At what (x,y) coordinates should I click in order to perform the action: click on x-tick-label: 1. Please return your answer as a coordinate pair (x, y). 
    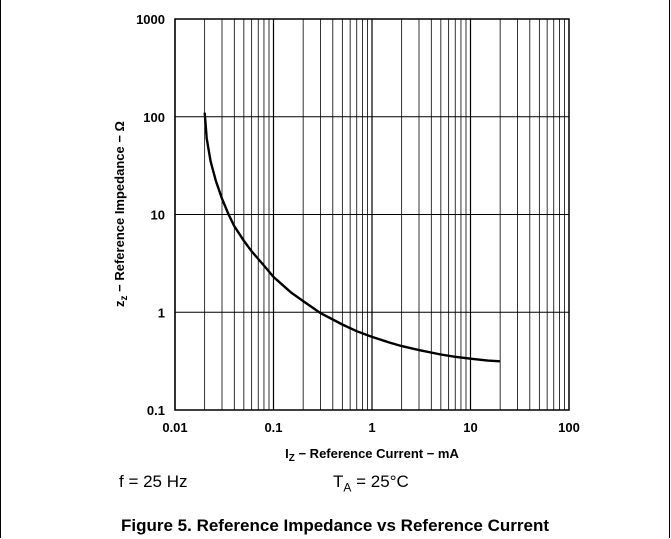
    Looking at the image, I should click on (371, 427).